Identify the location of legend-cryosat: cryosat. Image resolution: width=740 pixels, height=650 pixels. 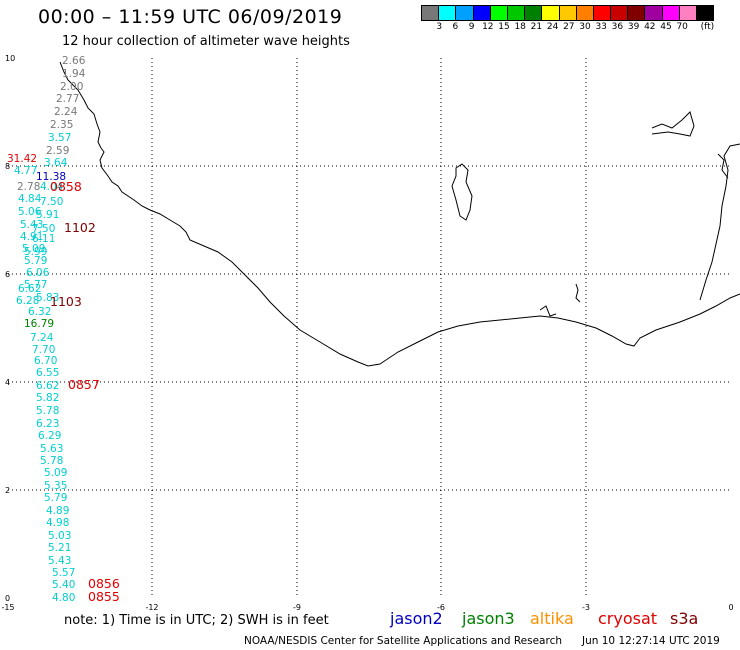
(628, 618).